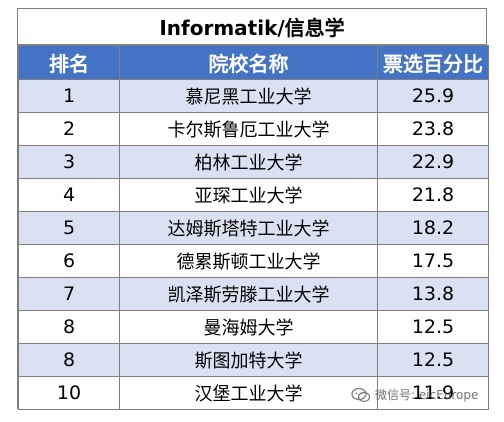 This screenshot has width=504, height=422. I want to click on rank-cell: 4, so click(69, 195).